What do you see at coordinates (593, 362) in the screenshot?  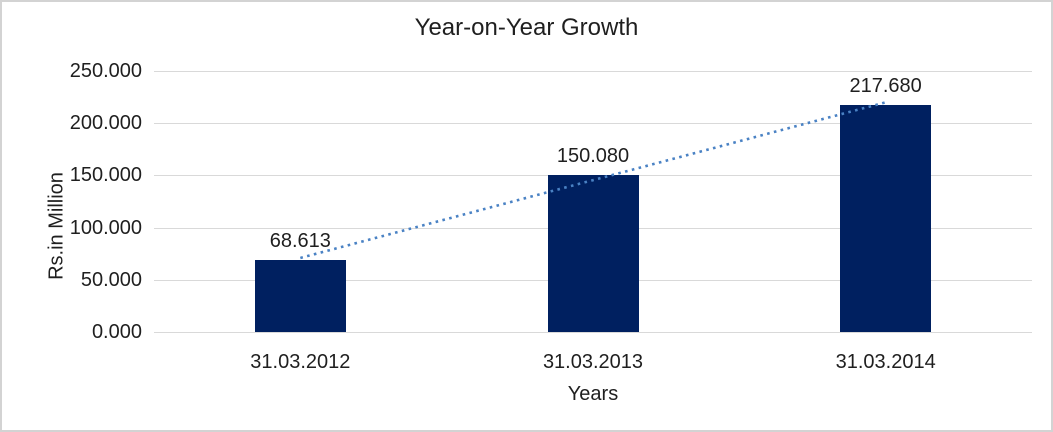 I see `x-tick-label: 31.03.2013` at bounding box center [593, 362].